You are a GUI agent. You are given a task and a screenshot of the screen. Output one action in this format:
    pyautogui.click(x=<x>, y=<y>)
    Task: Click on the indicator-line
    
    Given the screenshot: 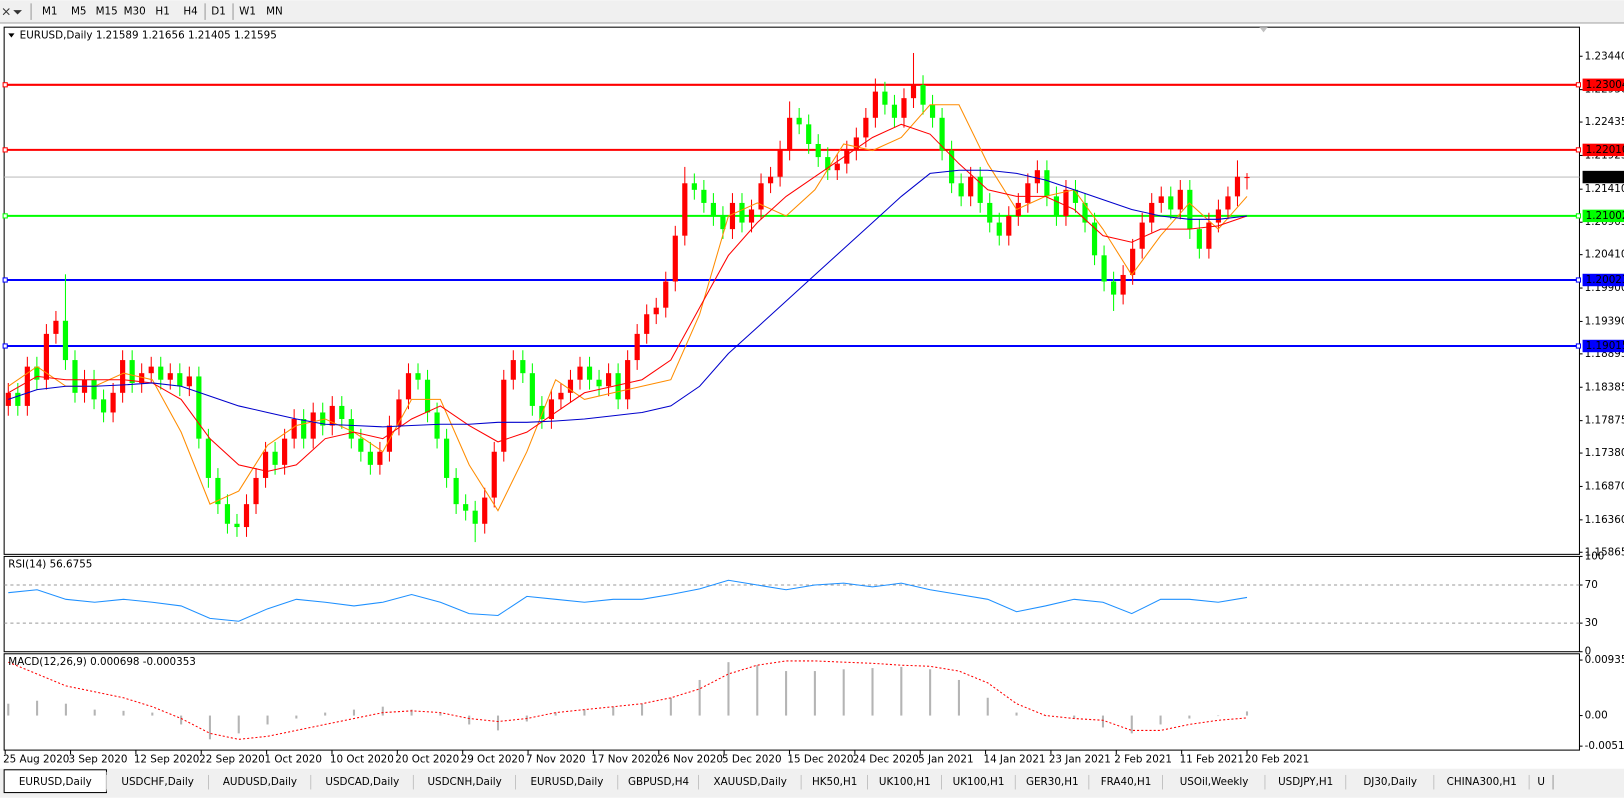 What is the action you would take?
    pyautogui.click(x=628, y=600)
    